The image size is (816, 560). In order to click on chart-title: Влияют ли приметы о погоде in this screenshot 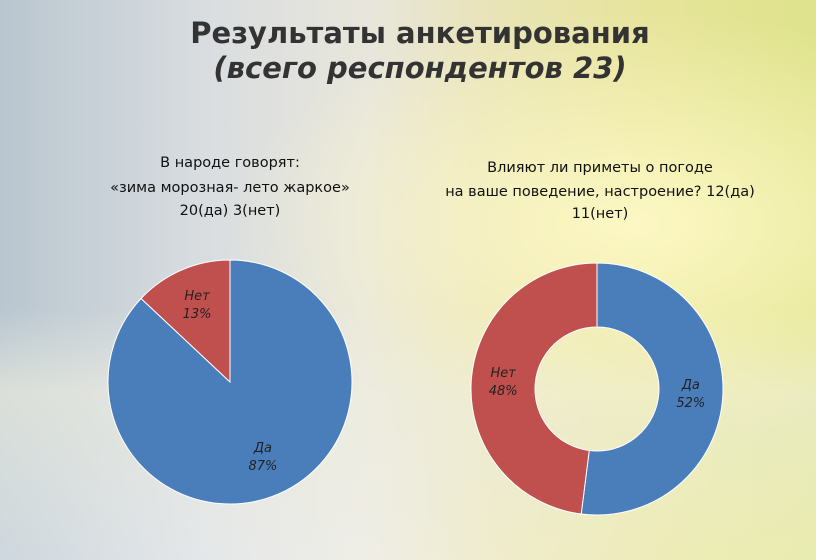, I will do `click(600, 168)`.